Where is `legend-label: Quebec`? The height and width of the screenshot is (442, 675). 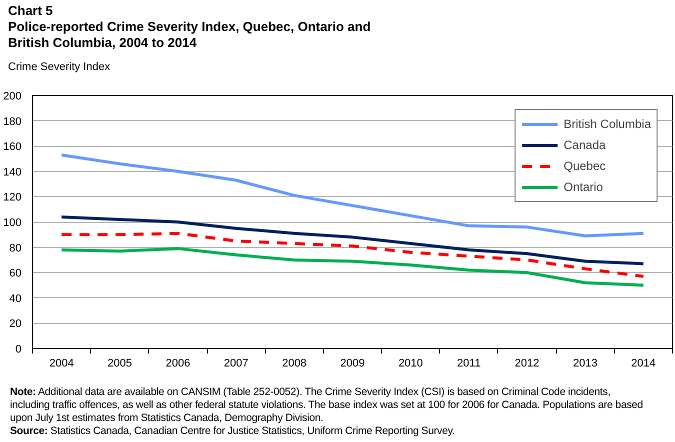
legend-label: Quebec is located at coordinates (585, 166).